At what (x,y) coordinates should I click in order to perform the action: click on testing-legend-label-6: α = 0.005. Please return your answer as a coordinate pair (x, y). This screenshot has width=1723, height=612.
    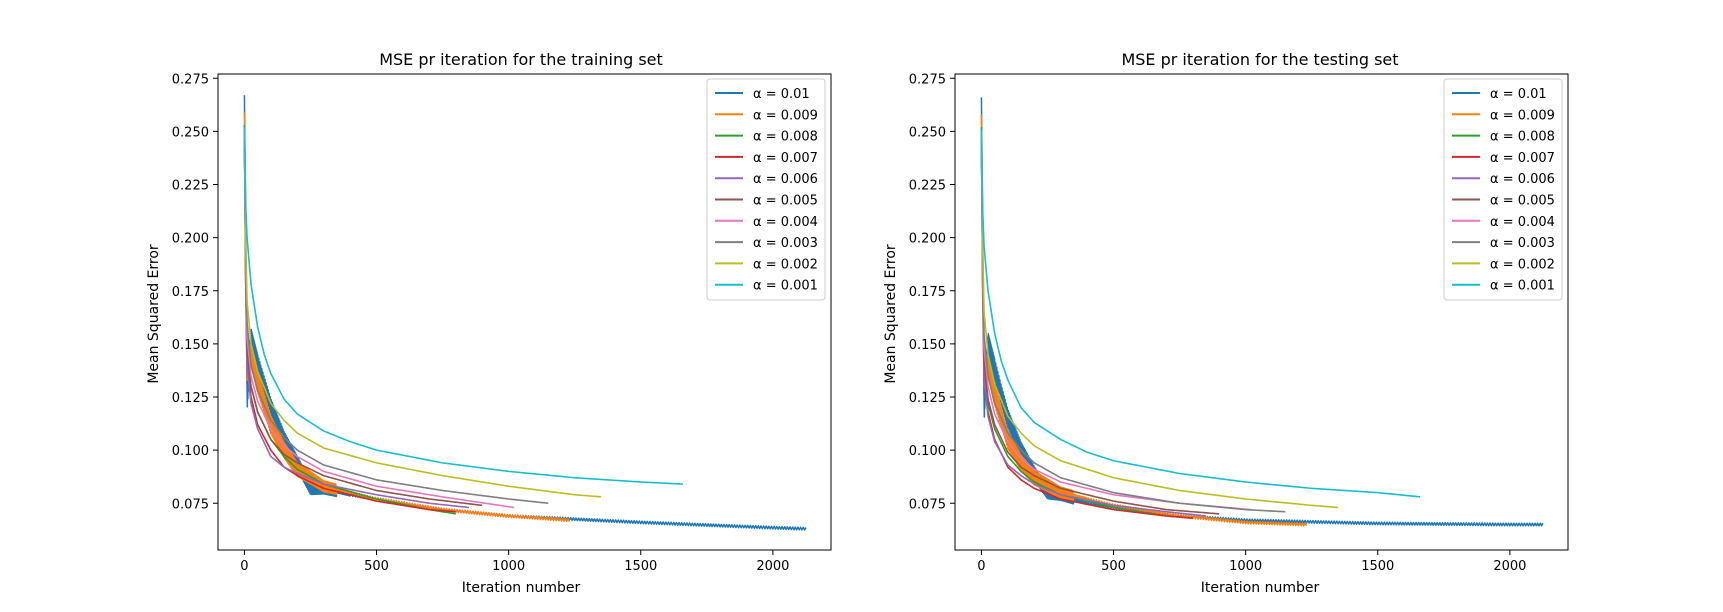
    Looking at the image, I should click on (1522, 201).